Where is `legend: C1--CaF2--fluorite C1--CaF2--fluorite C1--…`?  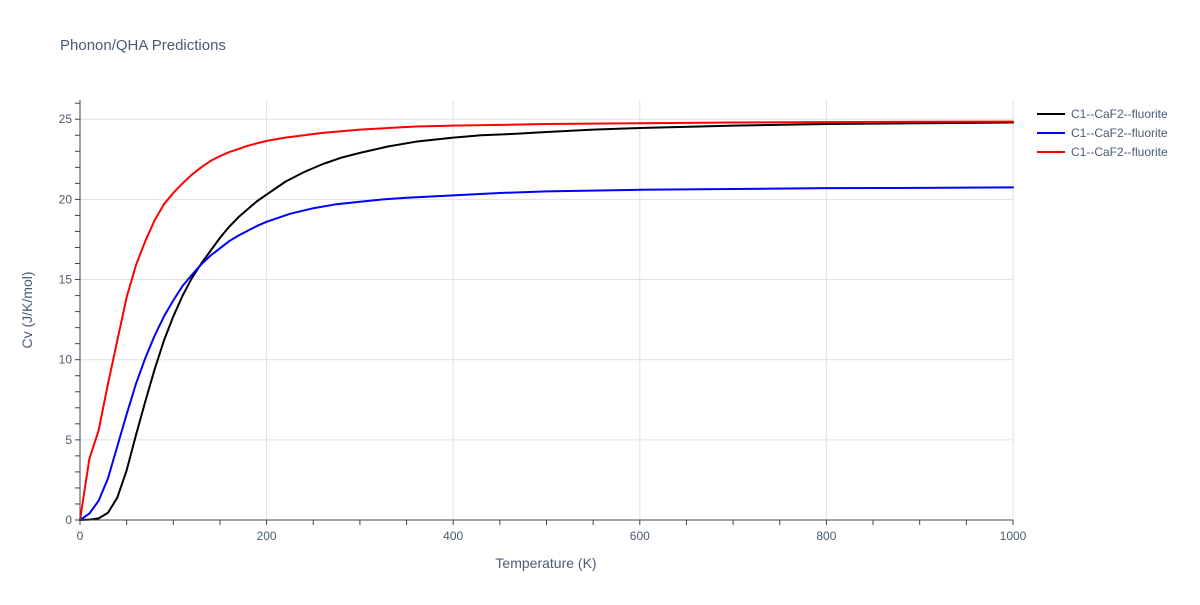 legend: C1--CaF2--fluorite C1--CaF2--fluorite C1--… is located at coordinates (1102, 133).